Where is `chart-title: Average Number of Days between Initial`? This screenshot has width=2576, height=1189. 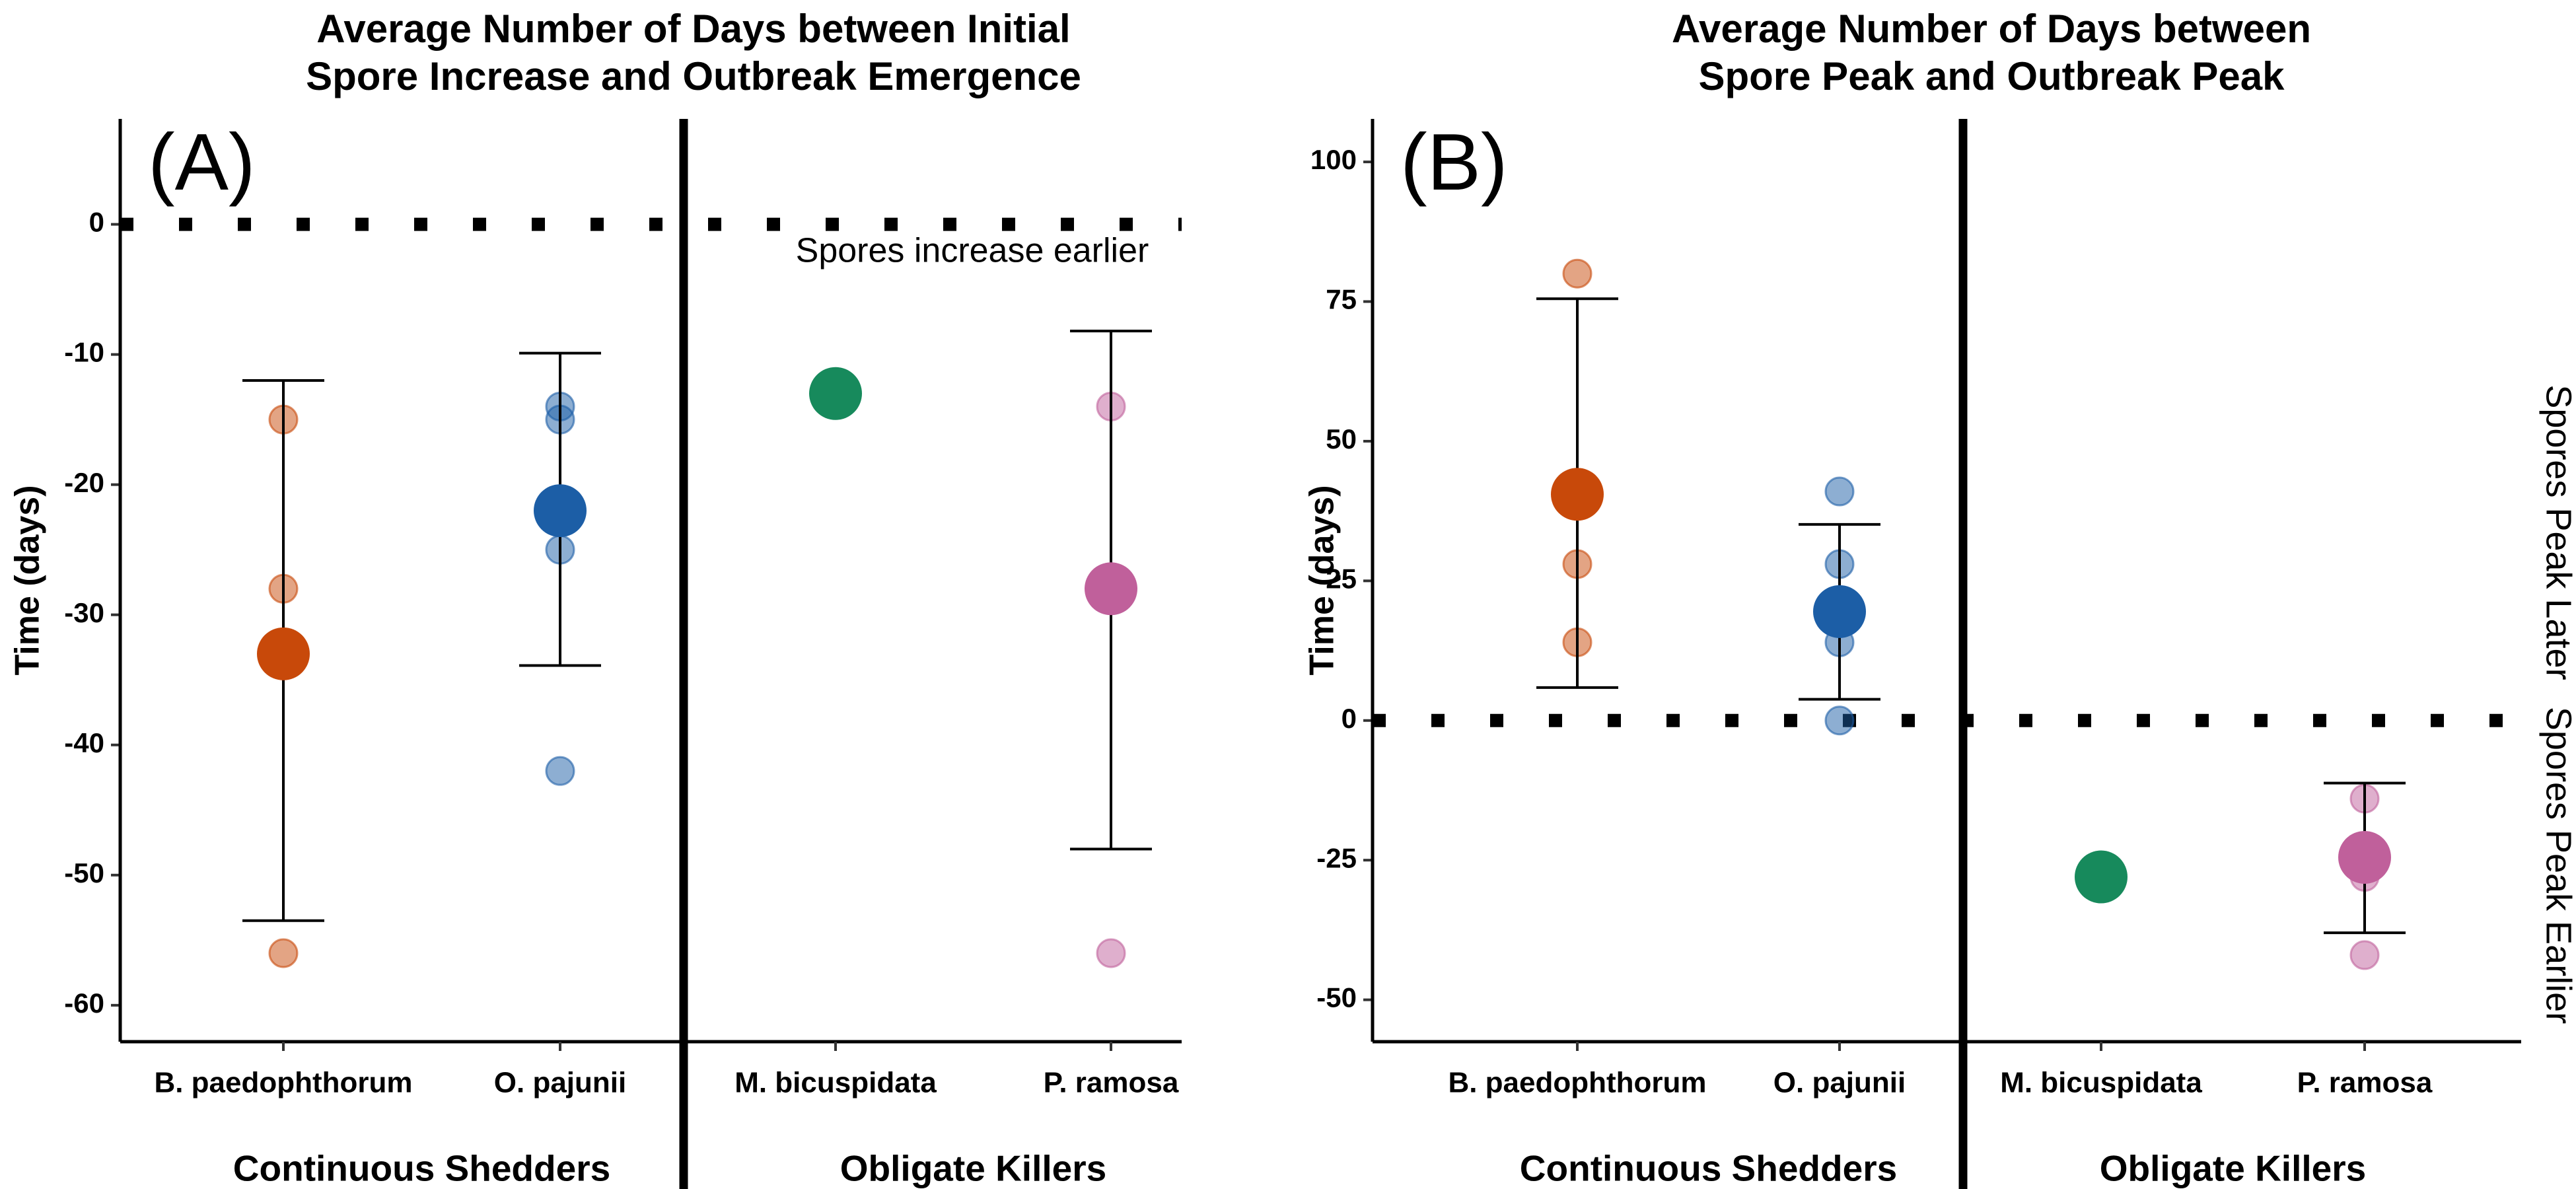 chart-title: Average Number of Days between Initial is located at coordinates (693, 29).